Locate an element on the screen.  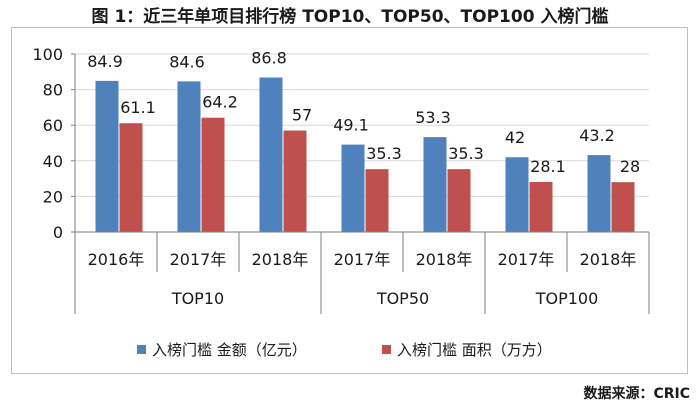
legend-swatch-amount is located at coordinates (141, 349).